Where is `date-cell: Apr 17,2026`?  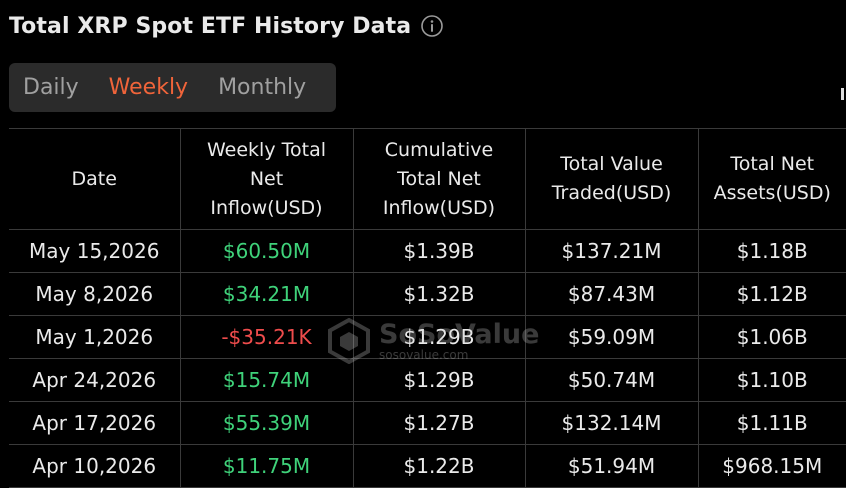 date-cell: Apr 17,2026 is located at coordinates (94, 423).